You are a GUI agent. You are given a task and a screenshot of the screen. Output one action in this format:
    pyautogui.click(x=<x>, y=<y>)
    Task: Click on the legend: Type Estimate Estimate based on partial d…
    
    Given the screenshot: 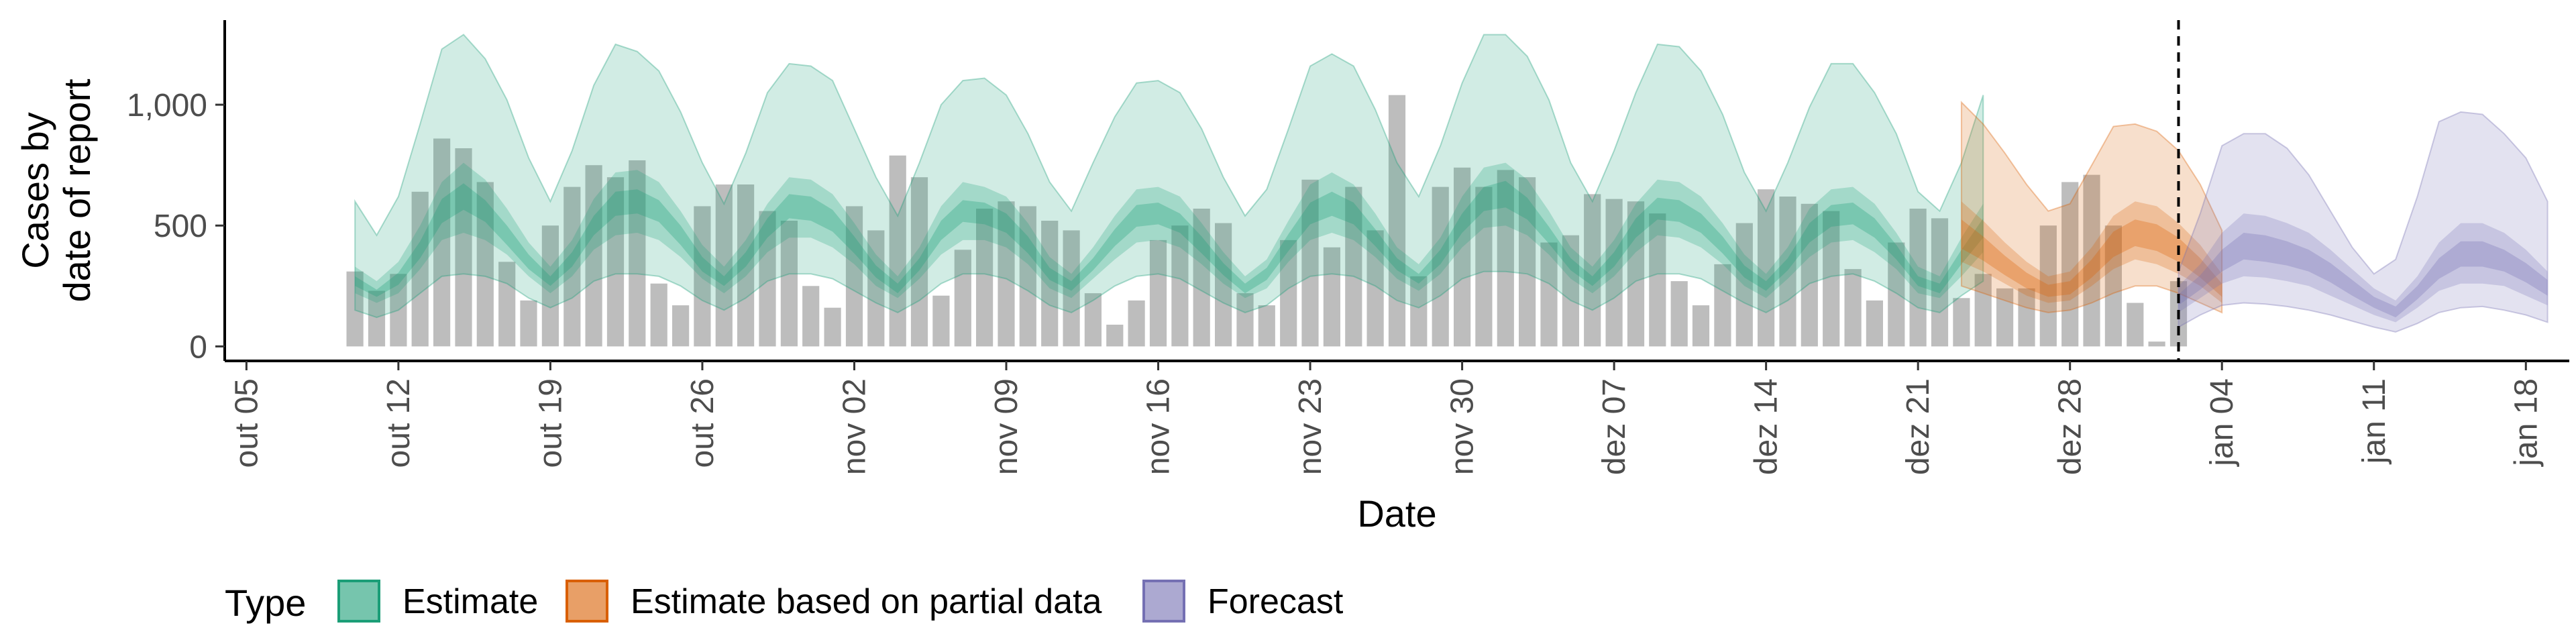 What is the action you would take?
    pyautogui.click(x=784, y=602)
    